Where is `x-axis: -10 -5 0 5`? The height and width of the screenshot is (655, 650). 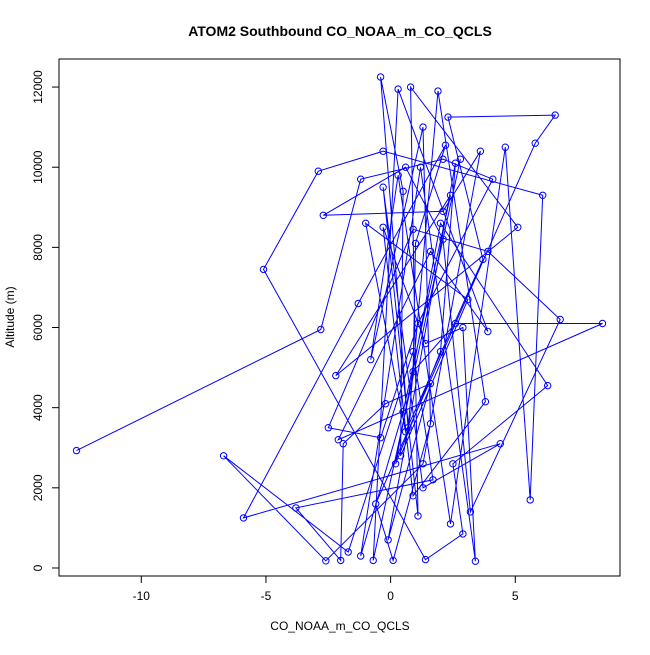
x-axis: -10 -5 0 5 is located at coordinates (326, 589).